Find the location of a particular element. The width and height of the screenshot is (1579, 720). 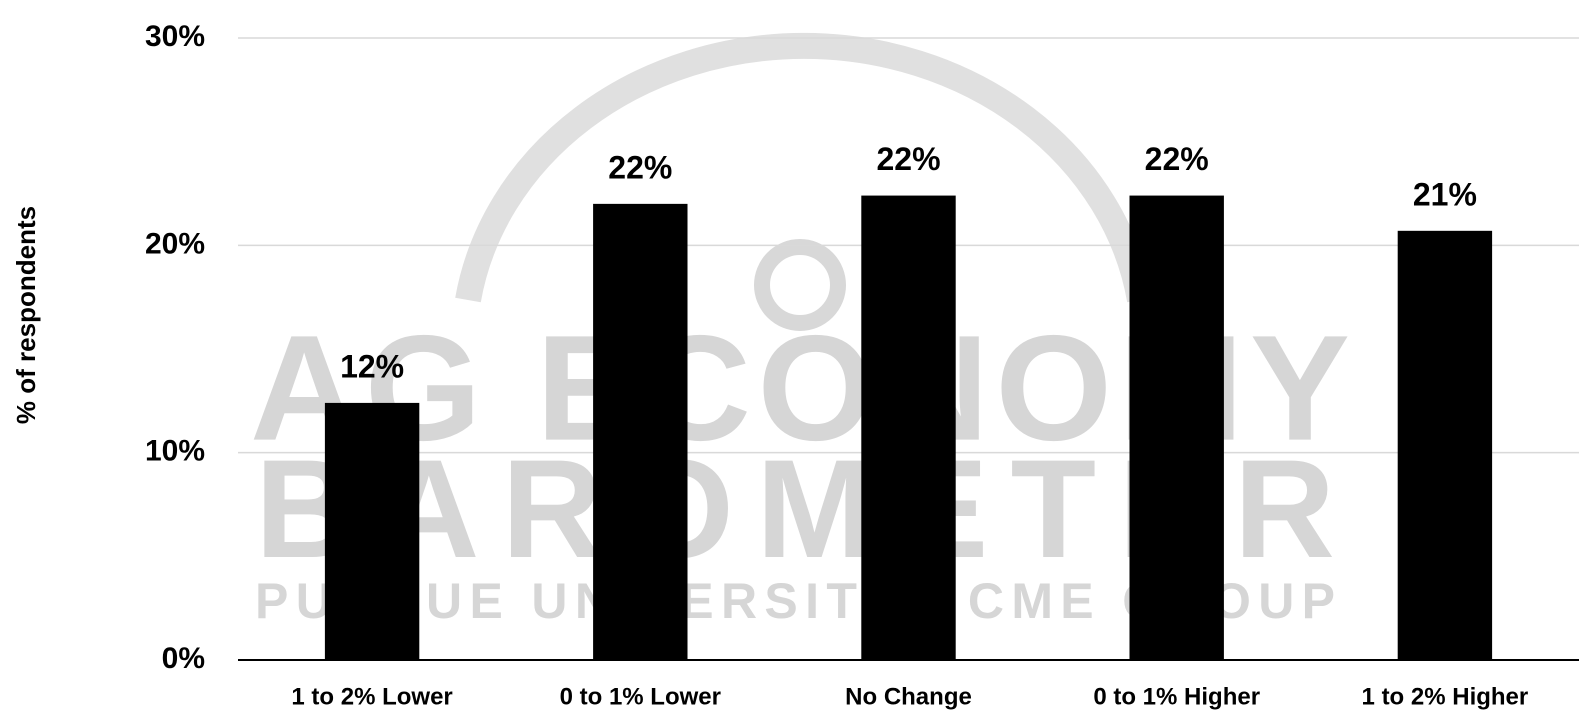

watermark-dial is located at coordinates (800, 285).